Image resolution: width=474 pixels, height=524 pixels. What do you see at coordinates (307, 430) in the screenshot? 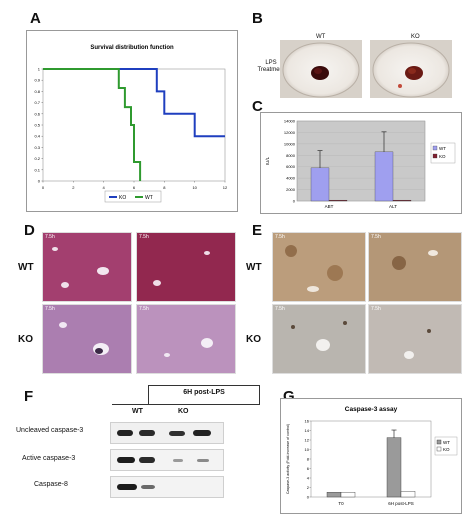
I see `chart-g-ytick: 14` at bounding box center [307, 430].